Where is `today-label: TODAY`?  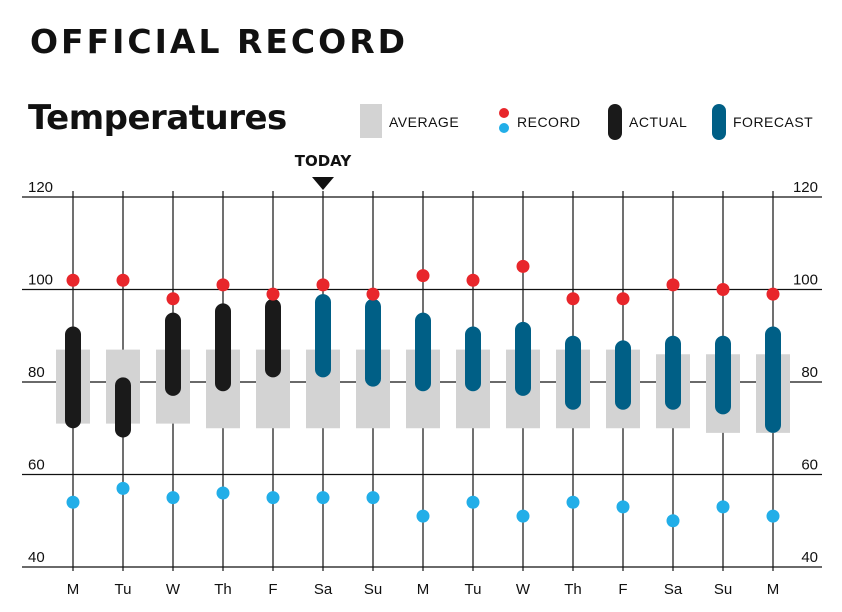 today-label: TODAY is located at coordinates (324, 161).